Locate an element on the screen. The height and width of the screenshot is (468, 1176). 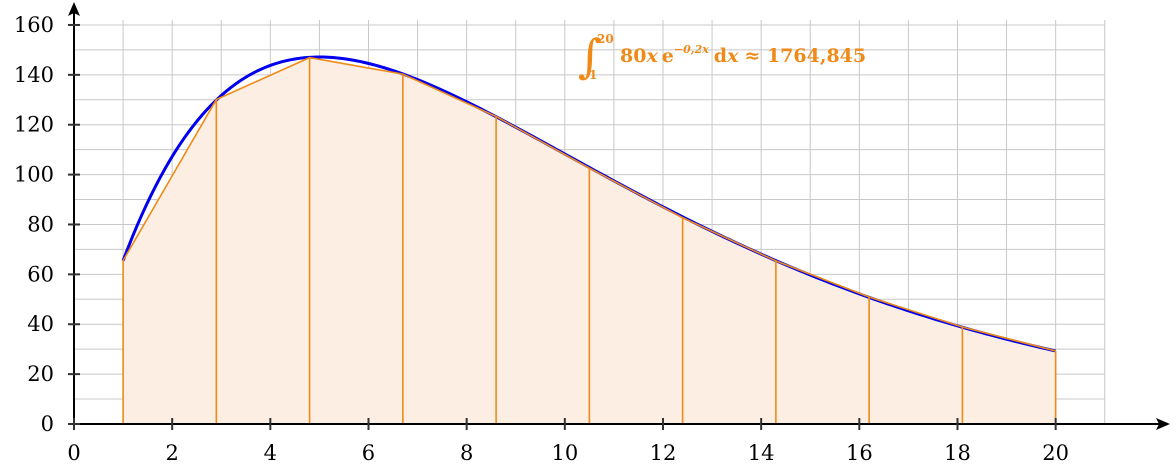
x-tick-label: 12 is located at coordinates (663, 453).